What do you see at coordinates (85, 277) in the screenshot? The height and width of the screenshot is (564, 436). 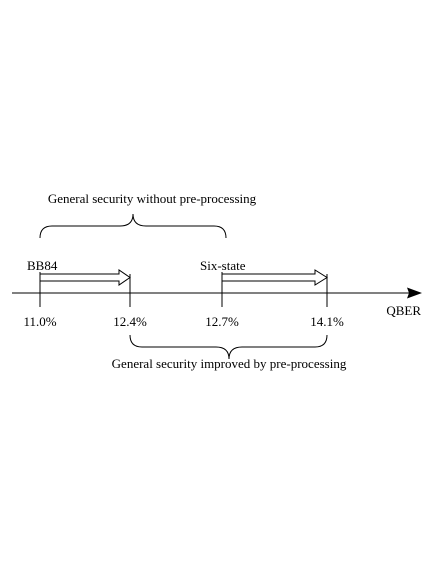 I see `bb84-range-arrow` at bounding box center [85, 277].